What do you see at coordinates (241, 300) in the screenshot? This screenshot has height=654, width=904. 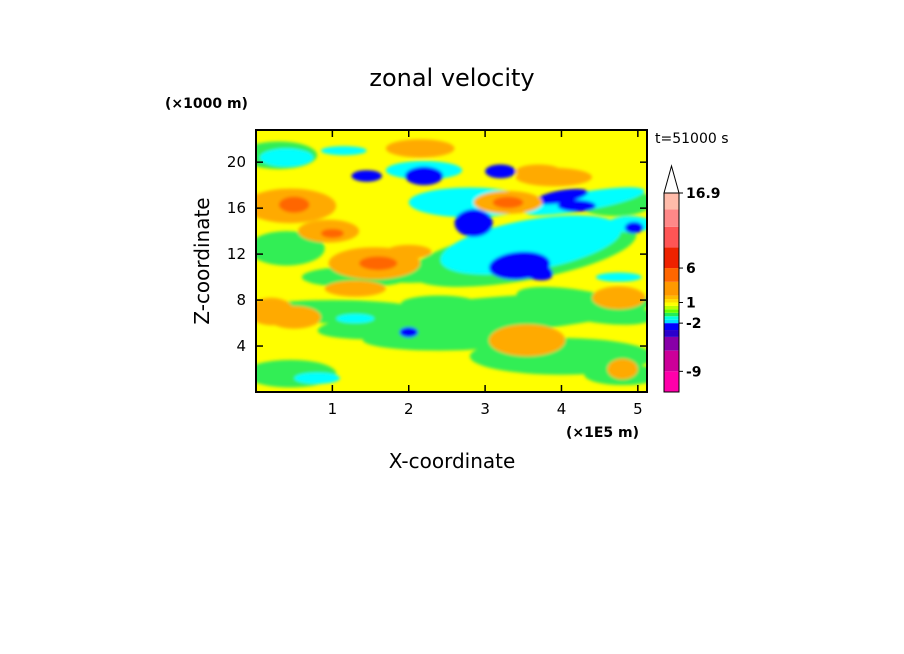 I see `y-tick-label: 8` at bounding box center [241, 300].